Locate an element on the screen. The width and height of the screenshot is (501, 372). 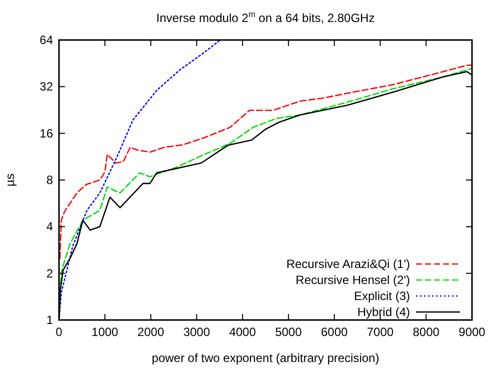
y-tick-label: 2 is located at coordinates (50, 273).